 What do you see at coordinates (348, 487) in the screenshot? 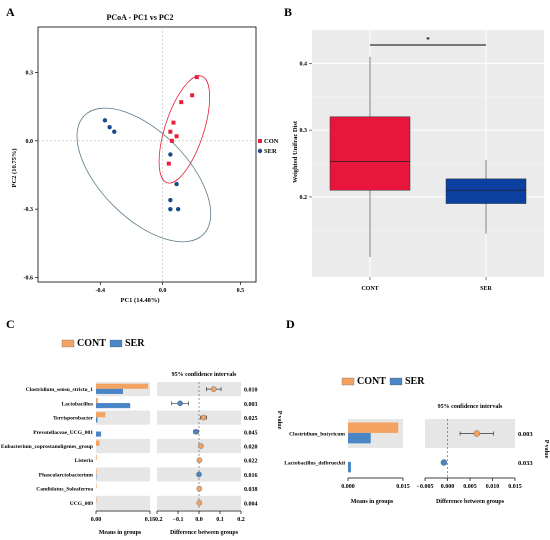
I see `left-xtick-label: 0.000` at bounding box center [348, 487].